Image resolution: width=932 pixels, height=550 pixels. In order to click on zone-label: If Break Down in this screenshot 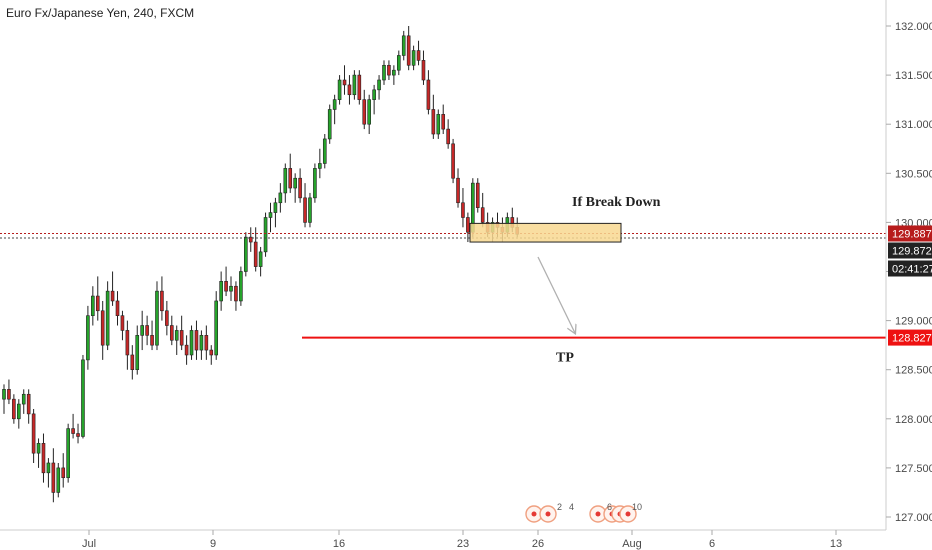, I will do `click(616, 202)`.